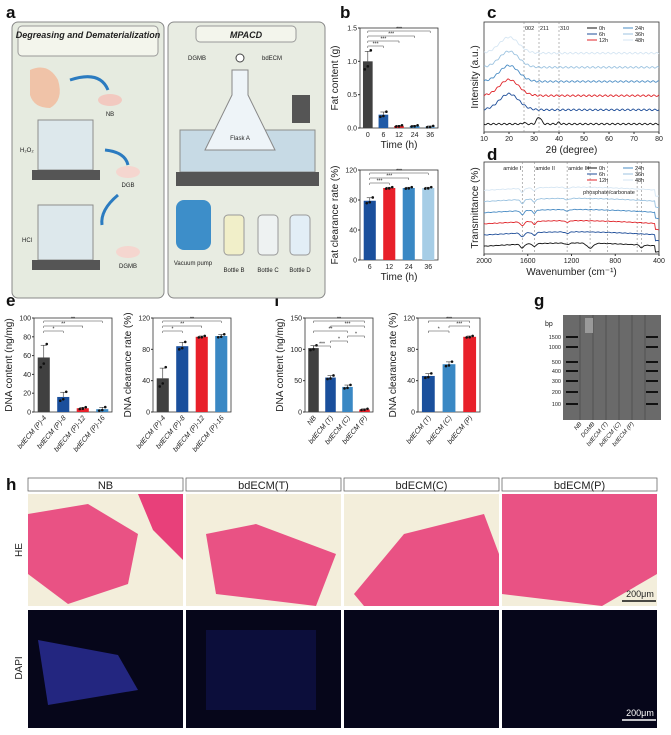 Image resolution: width=671 pixels, height=735 pixels. I want to click on he-image, so click(263, 550).